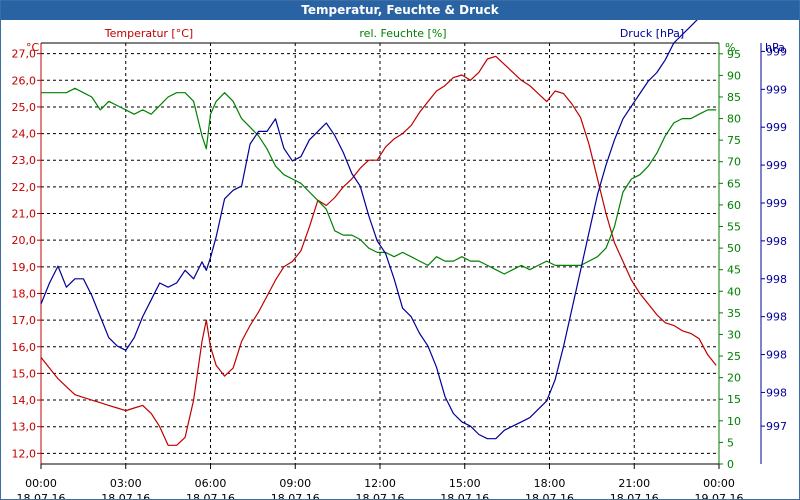 The height and width of the screenshot is (500, 800). What do you see at coordinates (24, 160) in the screenshot?
I see `temp-tick-label: 23,0` at bounding box center [24, 160].